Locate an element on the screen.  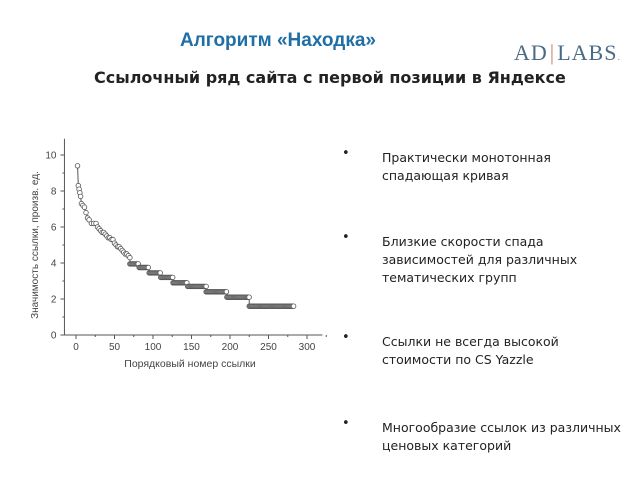
x-tick-label: 100 is located at coordinates (153, 347).